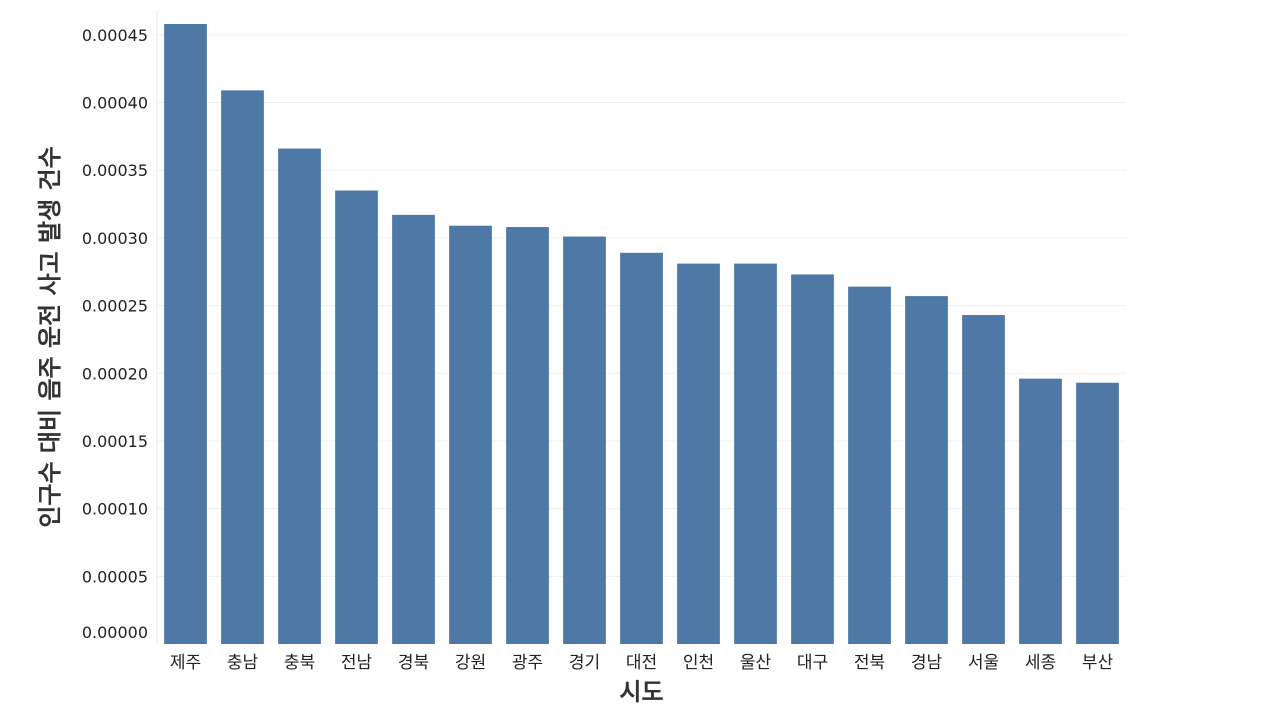 Image resolution: width=1280 pixels, height=720 pixels. I want to click on bar-전남, so click(356, 417).